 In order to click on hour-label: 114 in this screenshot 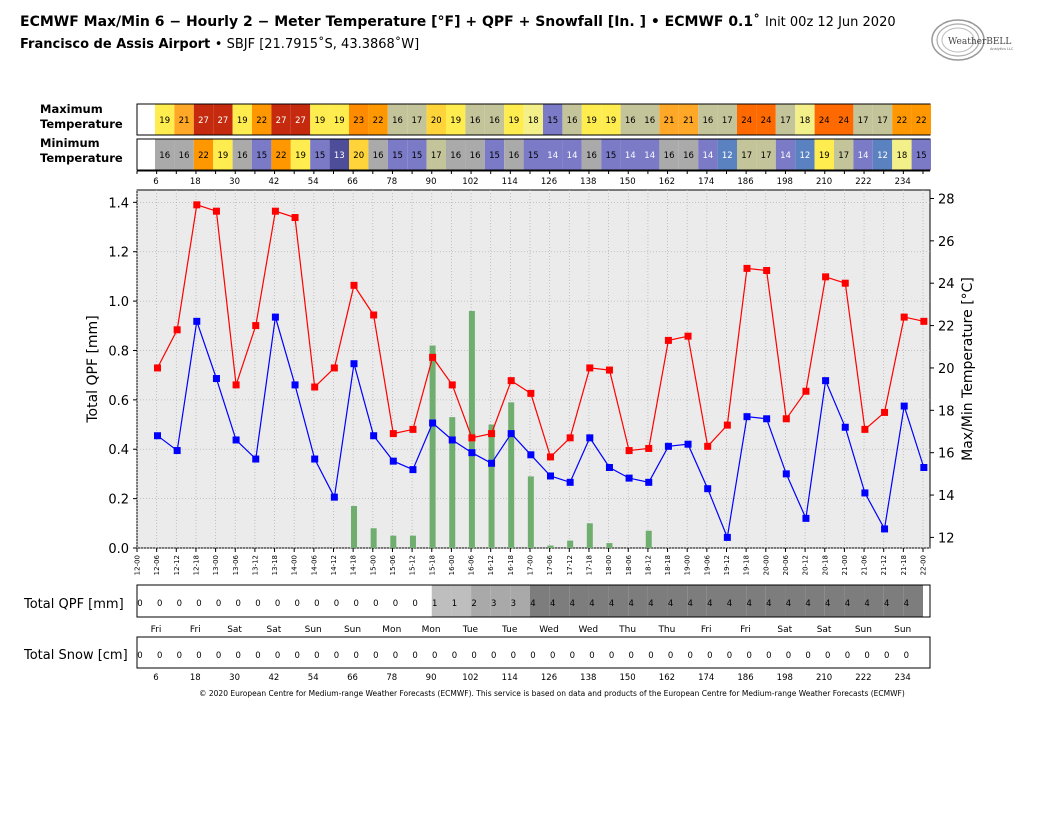, I will do `click(510, 182)`.